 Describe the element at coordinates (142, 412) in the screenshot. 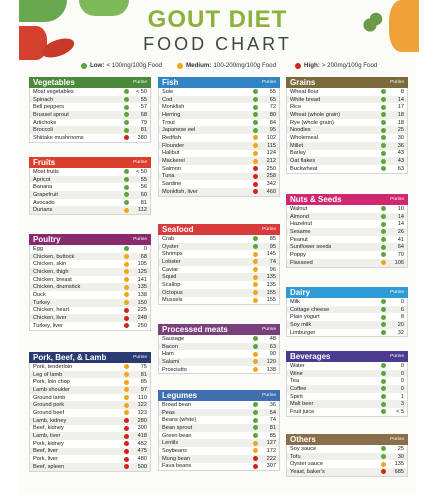

I see `purine-value: 123` at that location.